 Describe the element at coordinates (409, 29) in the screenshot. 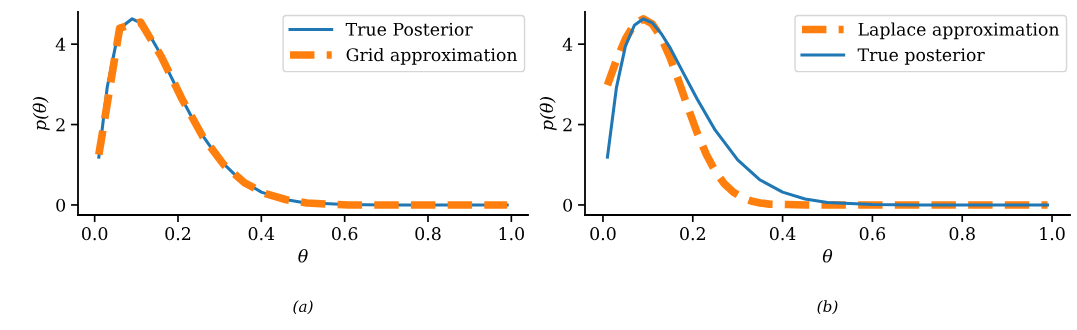

I see `legend-label: True Posterior` at that location.